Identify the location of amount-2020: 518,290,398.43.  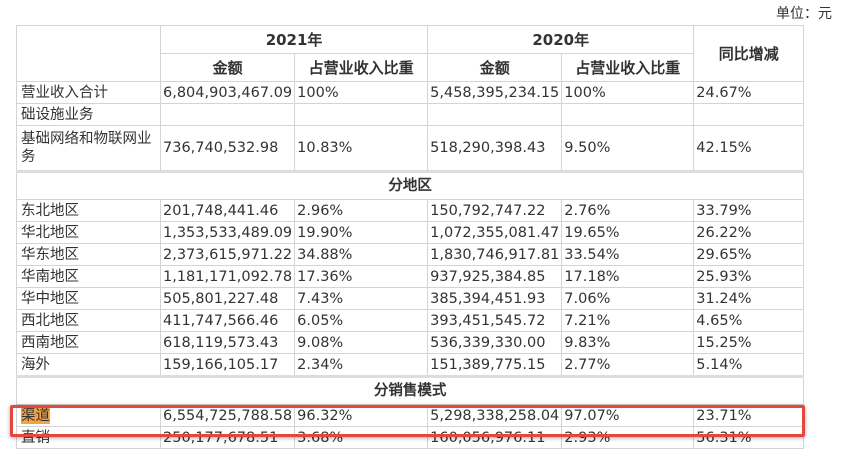
(495, 148).